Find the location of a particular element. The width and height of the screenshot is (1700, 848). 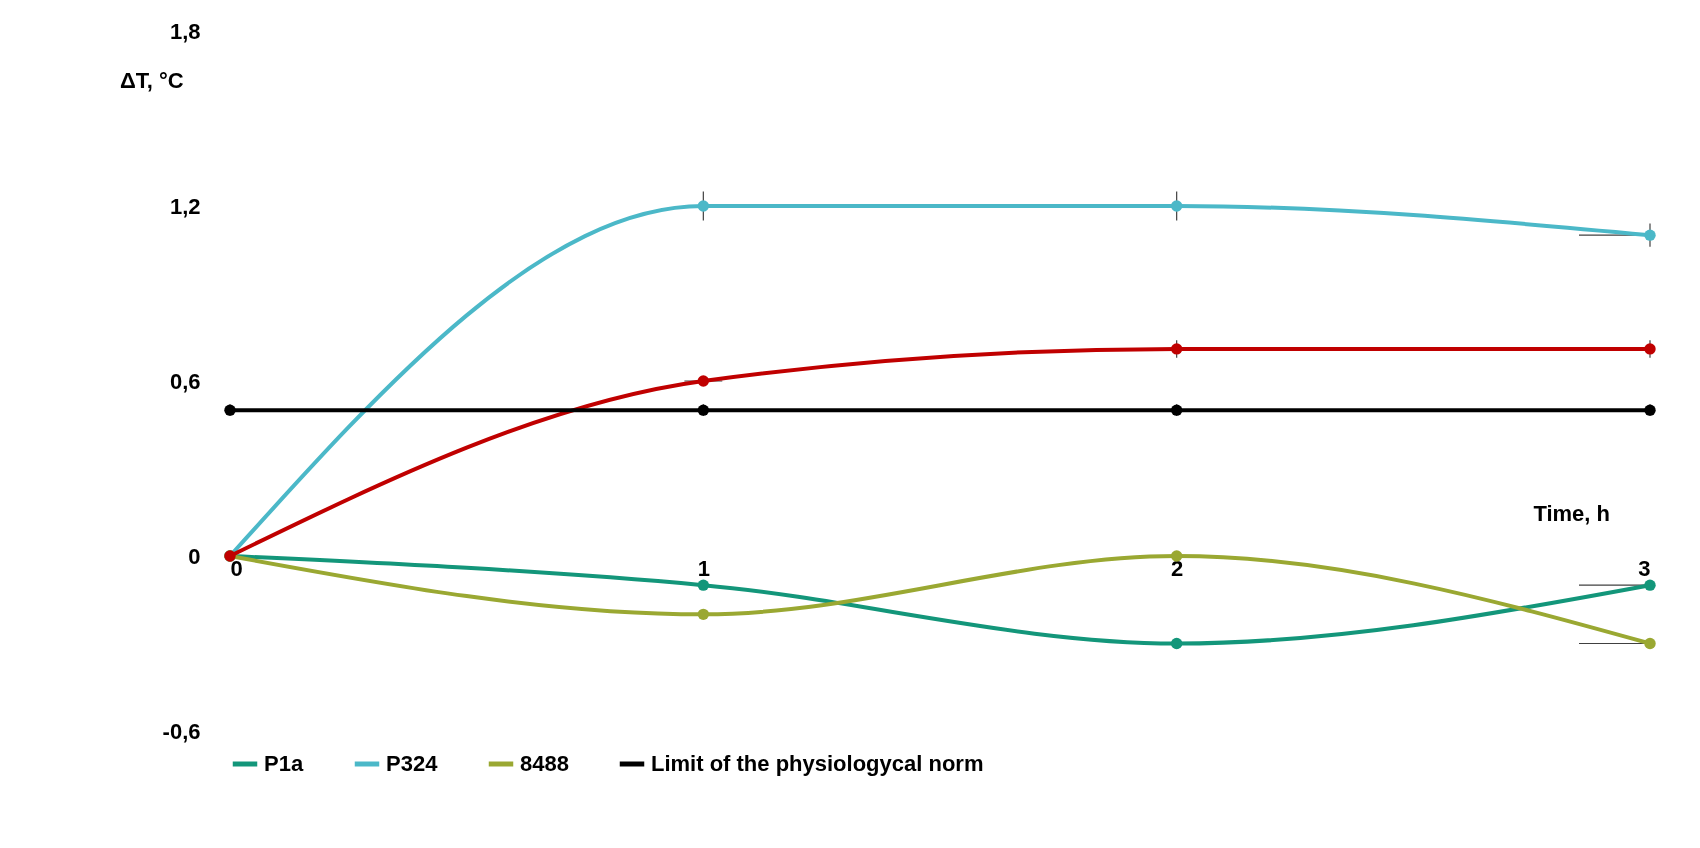

legend-label: 8488 is located at coordinates (544, 763).